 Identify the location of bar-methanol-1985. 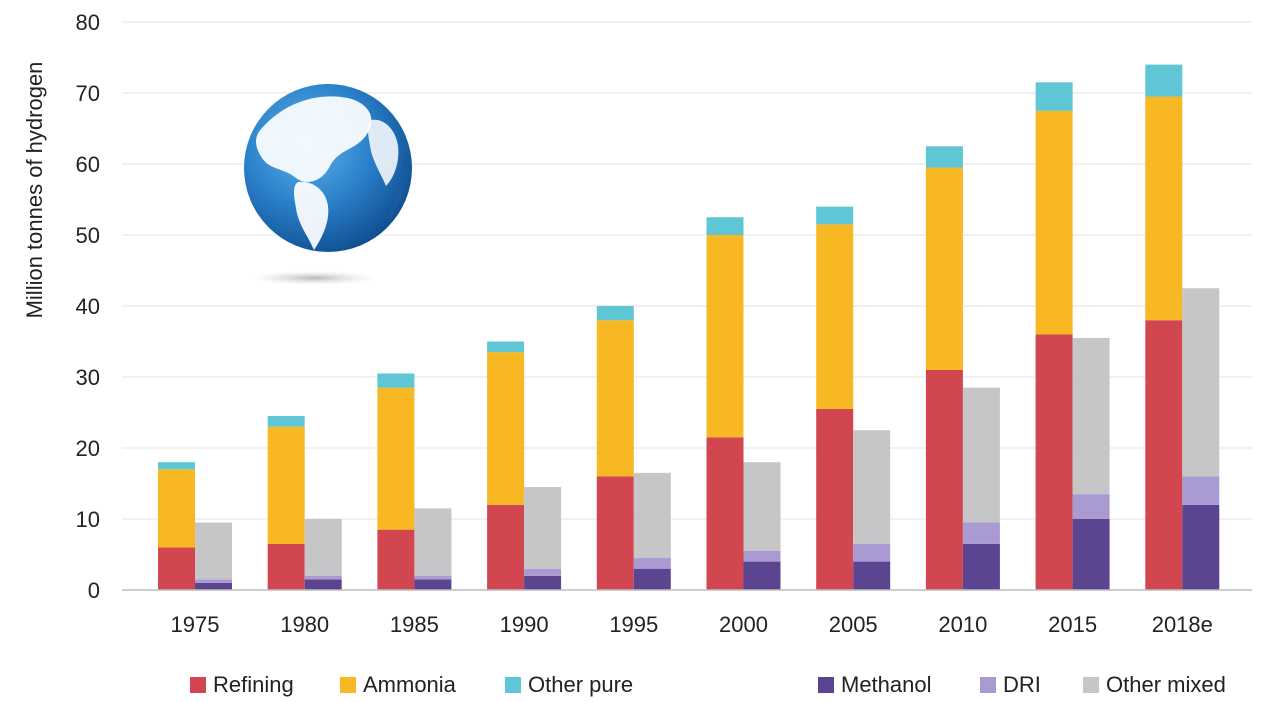
(433, 584).